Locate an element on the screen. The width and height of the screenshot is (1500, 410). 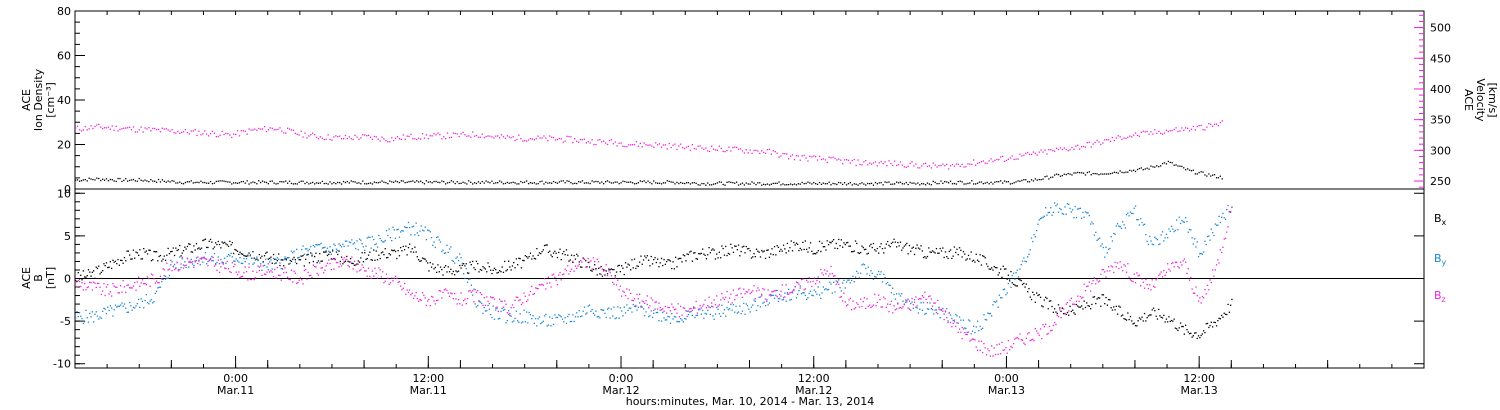
x-tick-label-date: Mar.13 is located at coordinates (1006, 390).